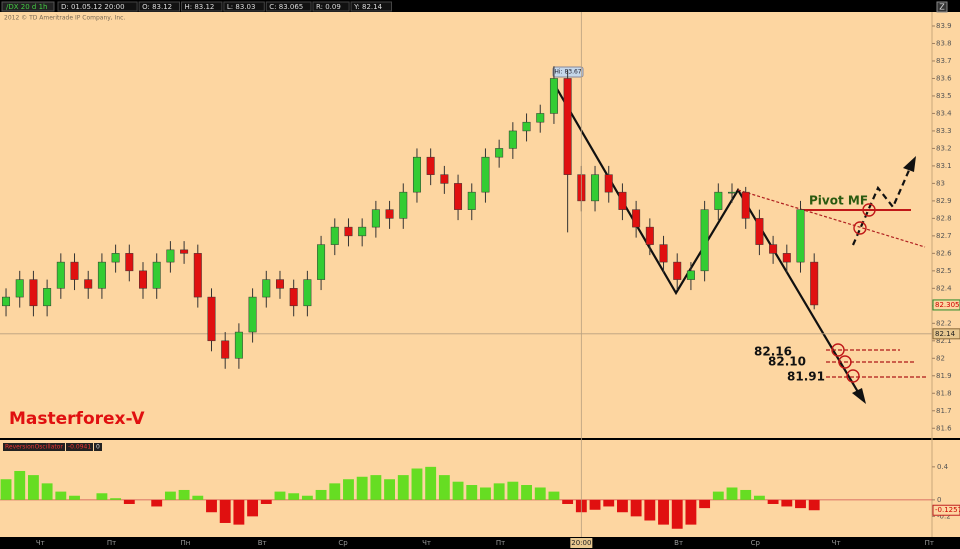 This screenshot has width=960, height=549. Describe the element at coordinates (944, 201) in the screenshot. I see `y-tick-label: 82.9` at that location.